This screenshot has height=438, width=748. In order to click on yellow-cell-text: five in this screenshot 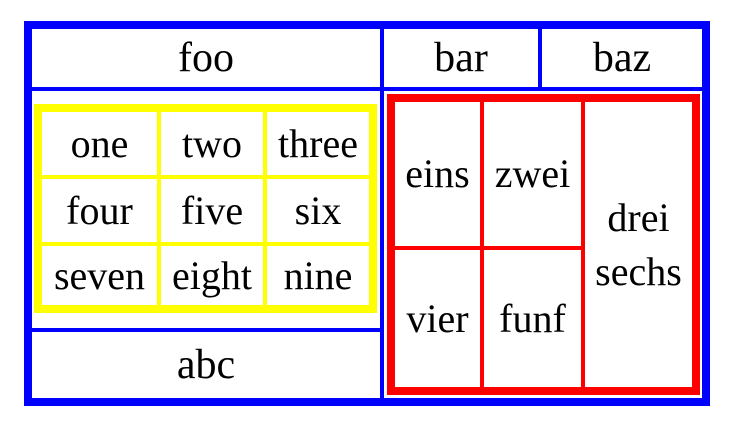, I will do `click(212, 210)`.